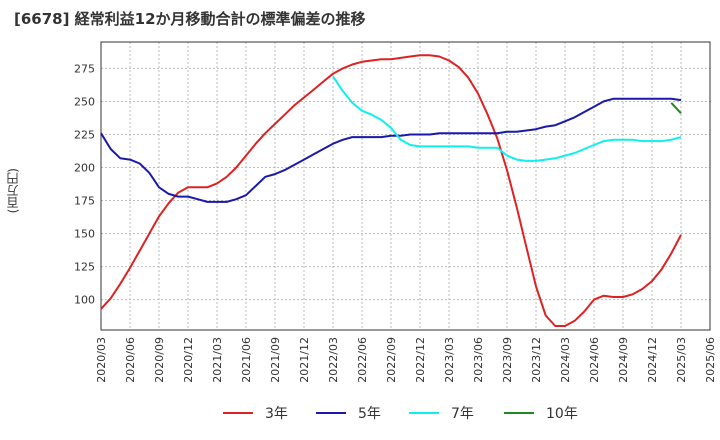 This screenshot has width=720, height=440. Describe the element at coordinates (681, 360) in the screenshot. I see `x-tick-label: 2025/03` at that location.